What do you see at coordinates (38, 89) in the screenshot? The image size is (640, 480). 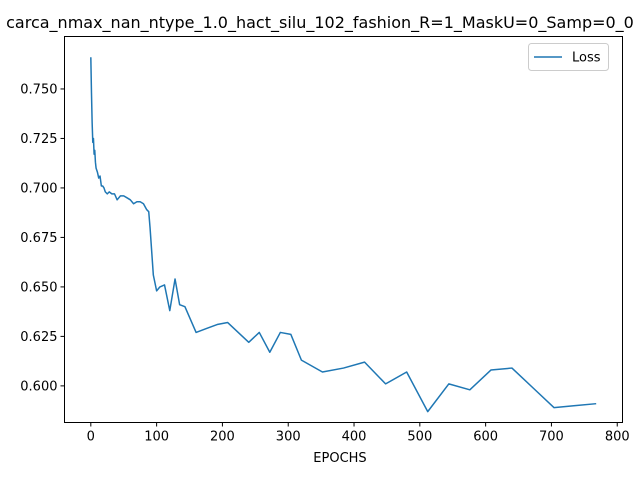 I see `y-tick-label: 0.750` at bounding box center [38, 89].